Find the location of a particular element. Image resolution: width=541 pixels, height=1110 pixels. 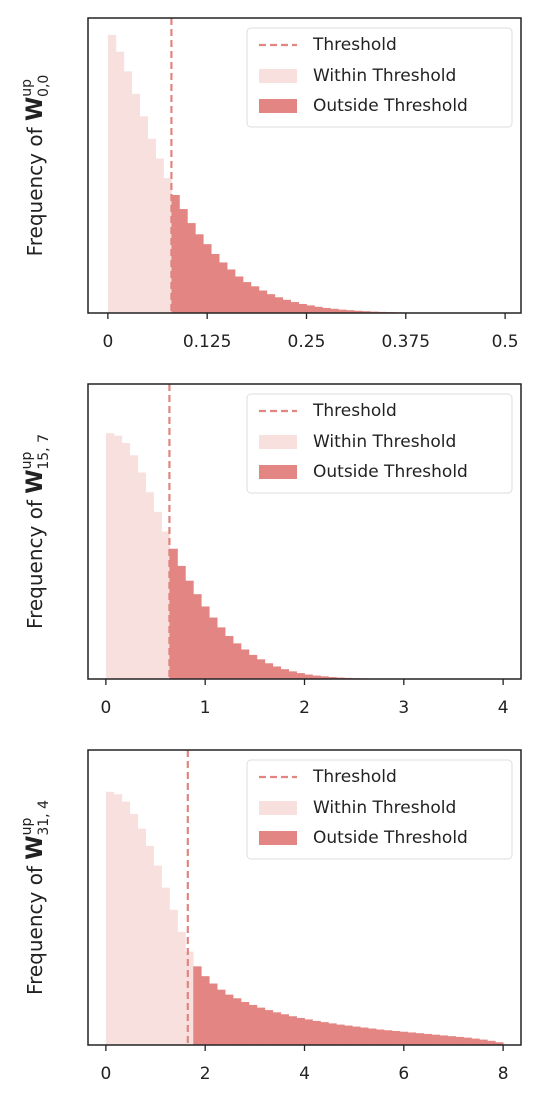

legend-label: Outside Threshold is located at coordinates (390, 838).